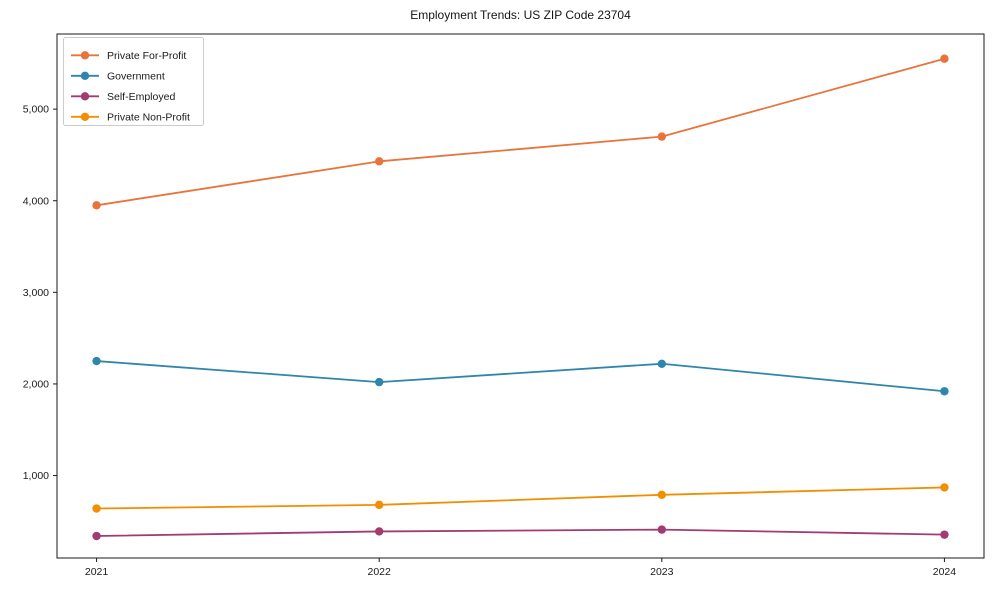 The image size is (1000, 600). What do you see at coordinates (945, 572) in the screenshot?
I see `x-tick-label: 2024` at bounding box center [945, 572].